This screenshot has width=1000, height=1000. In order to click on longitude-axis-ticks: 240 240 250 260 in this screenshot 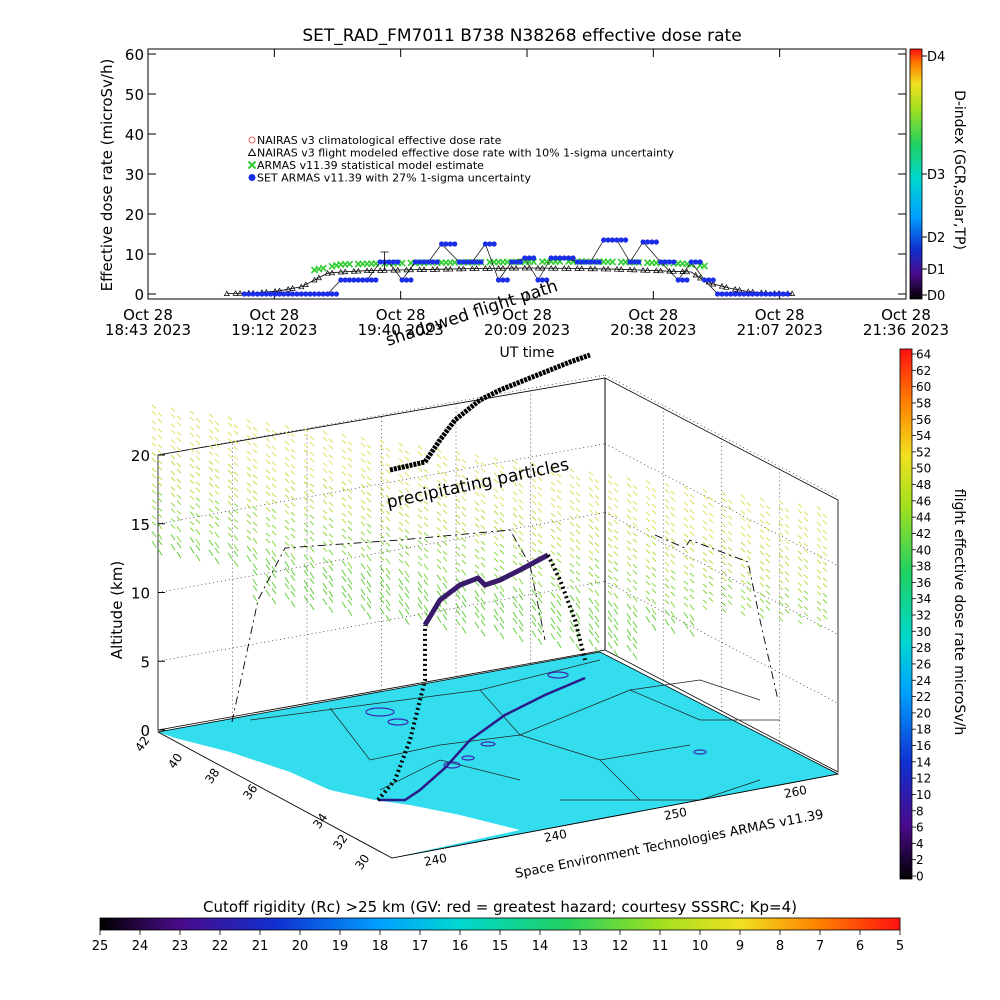, I will do `click(615, 826)`.